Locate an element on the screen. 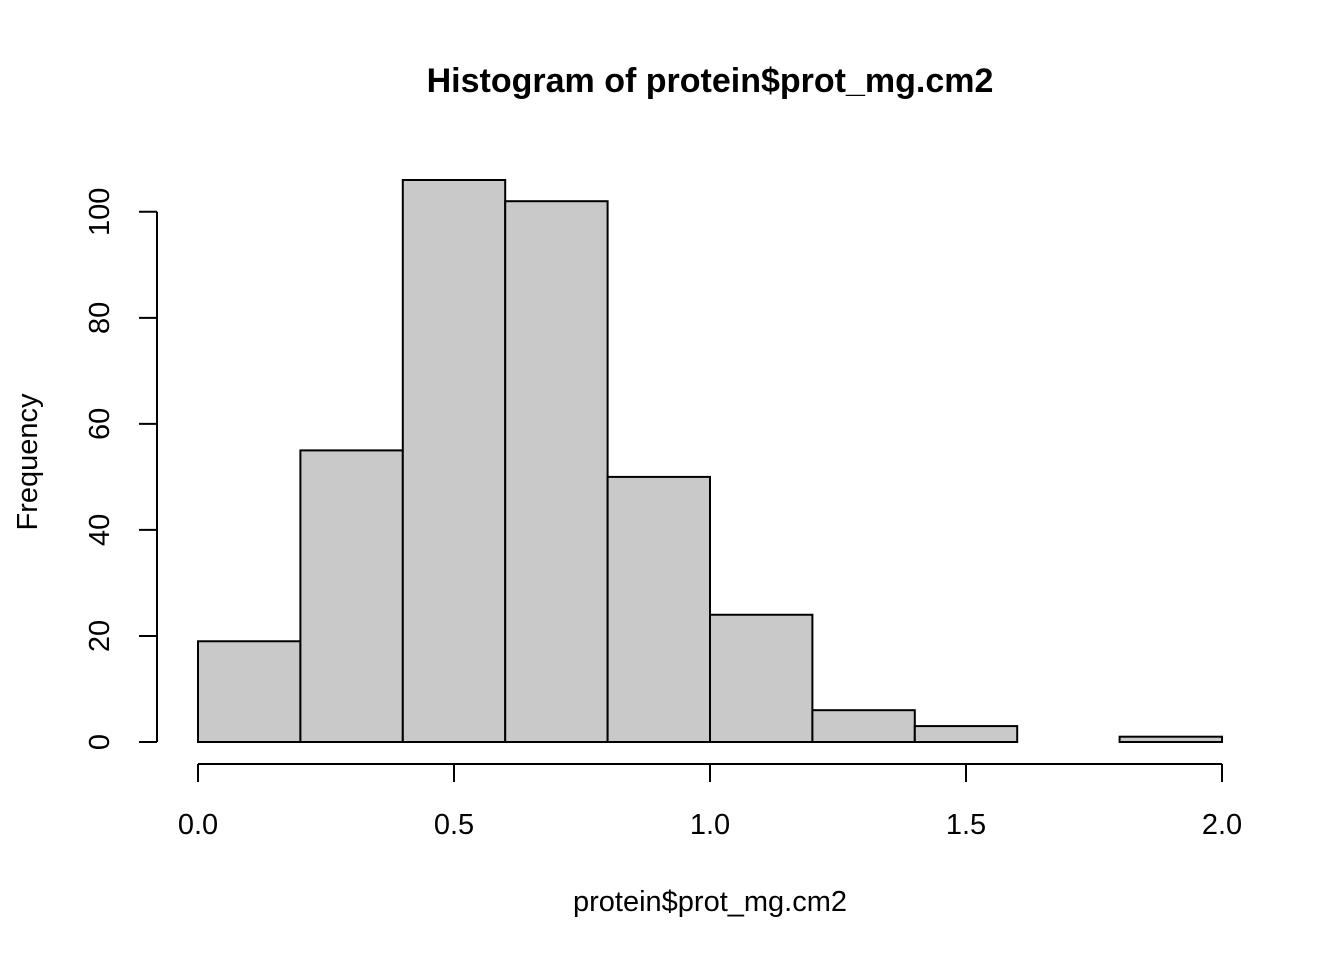 The image size is (1344, 965). y-tick-label-5: 100 is located at coordinates (100, 212).